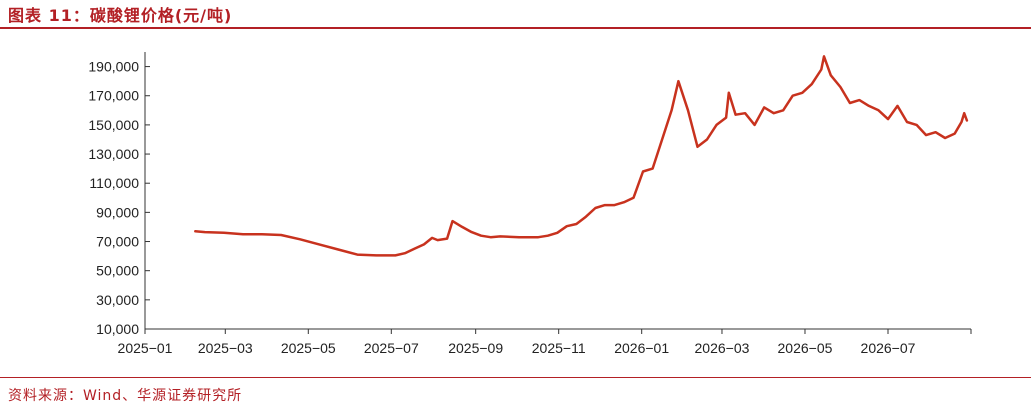  Describe the element at coordinates (225, 348) in the screenshot. I see `x-tick-label: 2025−03` at that location.